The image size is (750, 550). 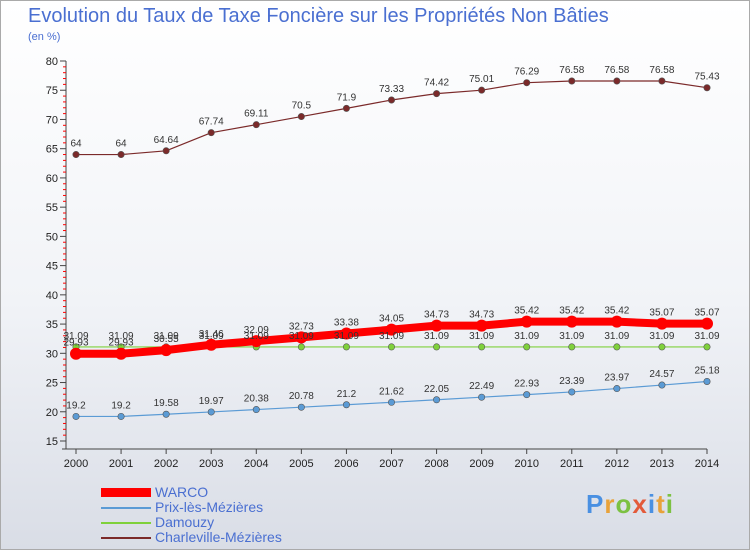 What do you see at coordinates (76, 464) in the screenshot?
I see `x-tick-label: 2000` at bounding box center [76, 464].